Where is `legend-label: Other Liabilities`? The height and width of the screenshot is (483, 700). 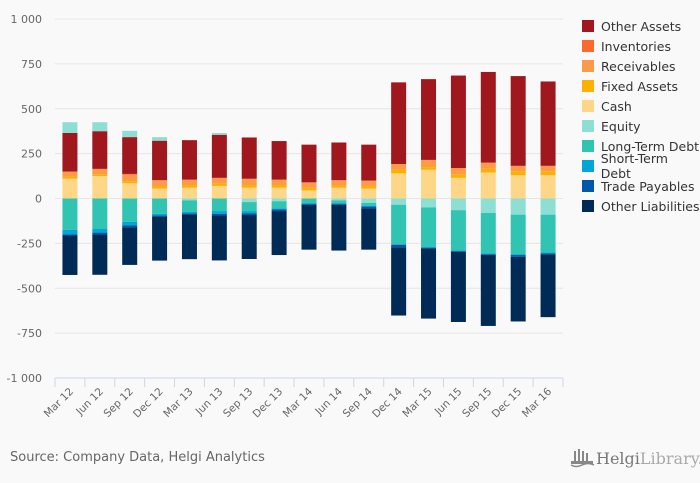 legend-label: Other Liabilities is located at coordinates (650, 206).